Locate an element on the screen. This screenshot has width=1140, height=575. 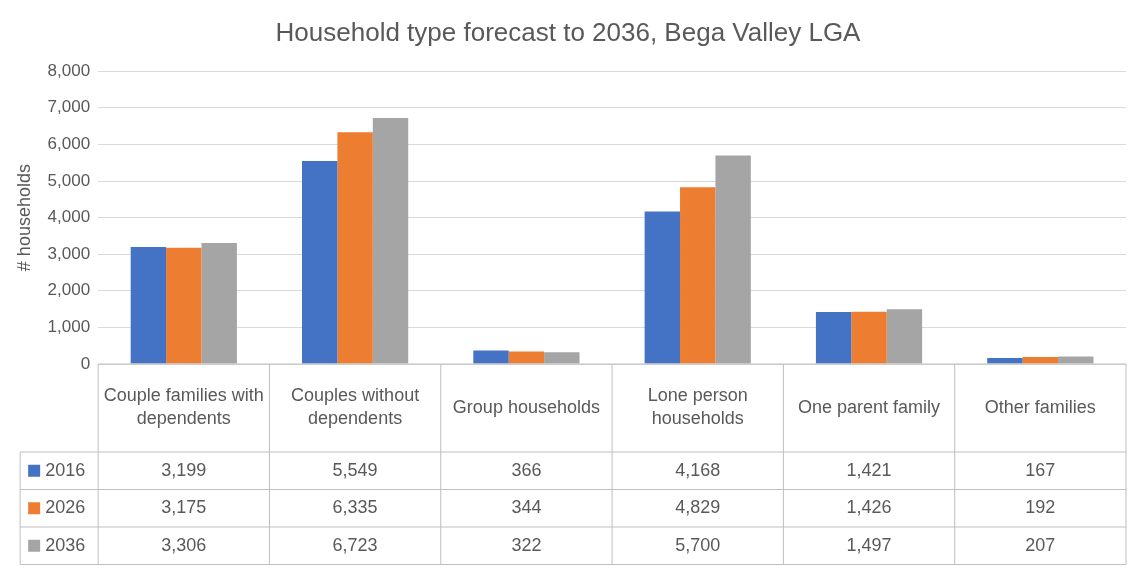
data-label: 1,497 is located at coordinates (869, 544).